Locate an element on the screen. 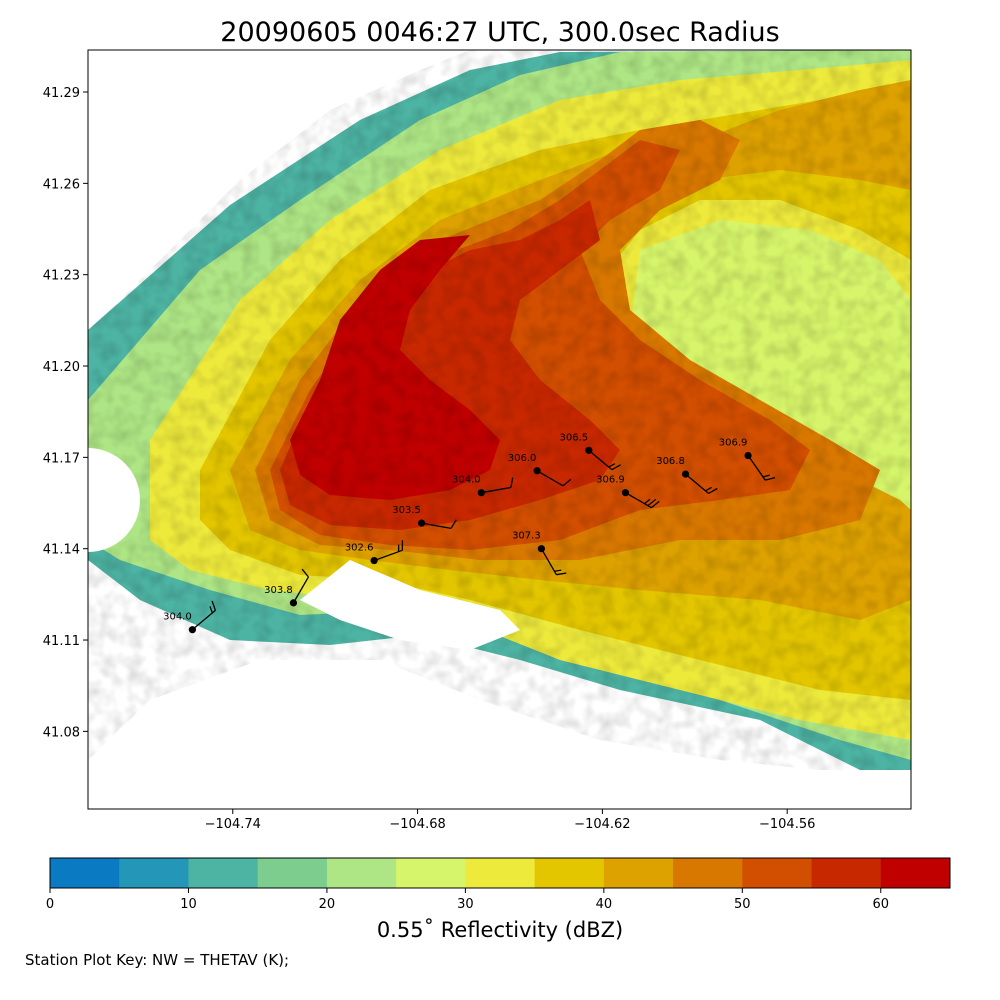 The height and width of the screenshot is (1000, 1000). colorbar-ticks: 0 10 20 30 40 50 60 is located at coordinates (467, 900).